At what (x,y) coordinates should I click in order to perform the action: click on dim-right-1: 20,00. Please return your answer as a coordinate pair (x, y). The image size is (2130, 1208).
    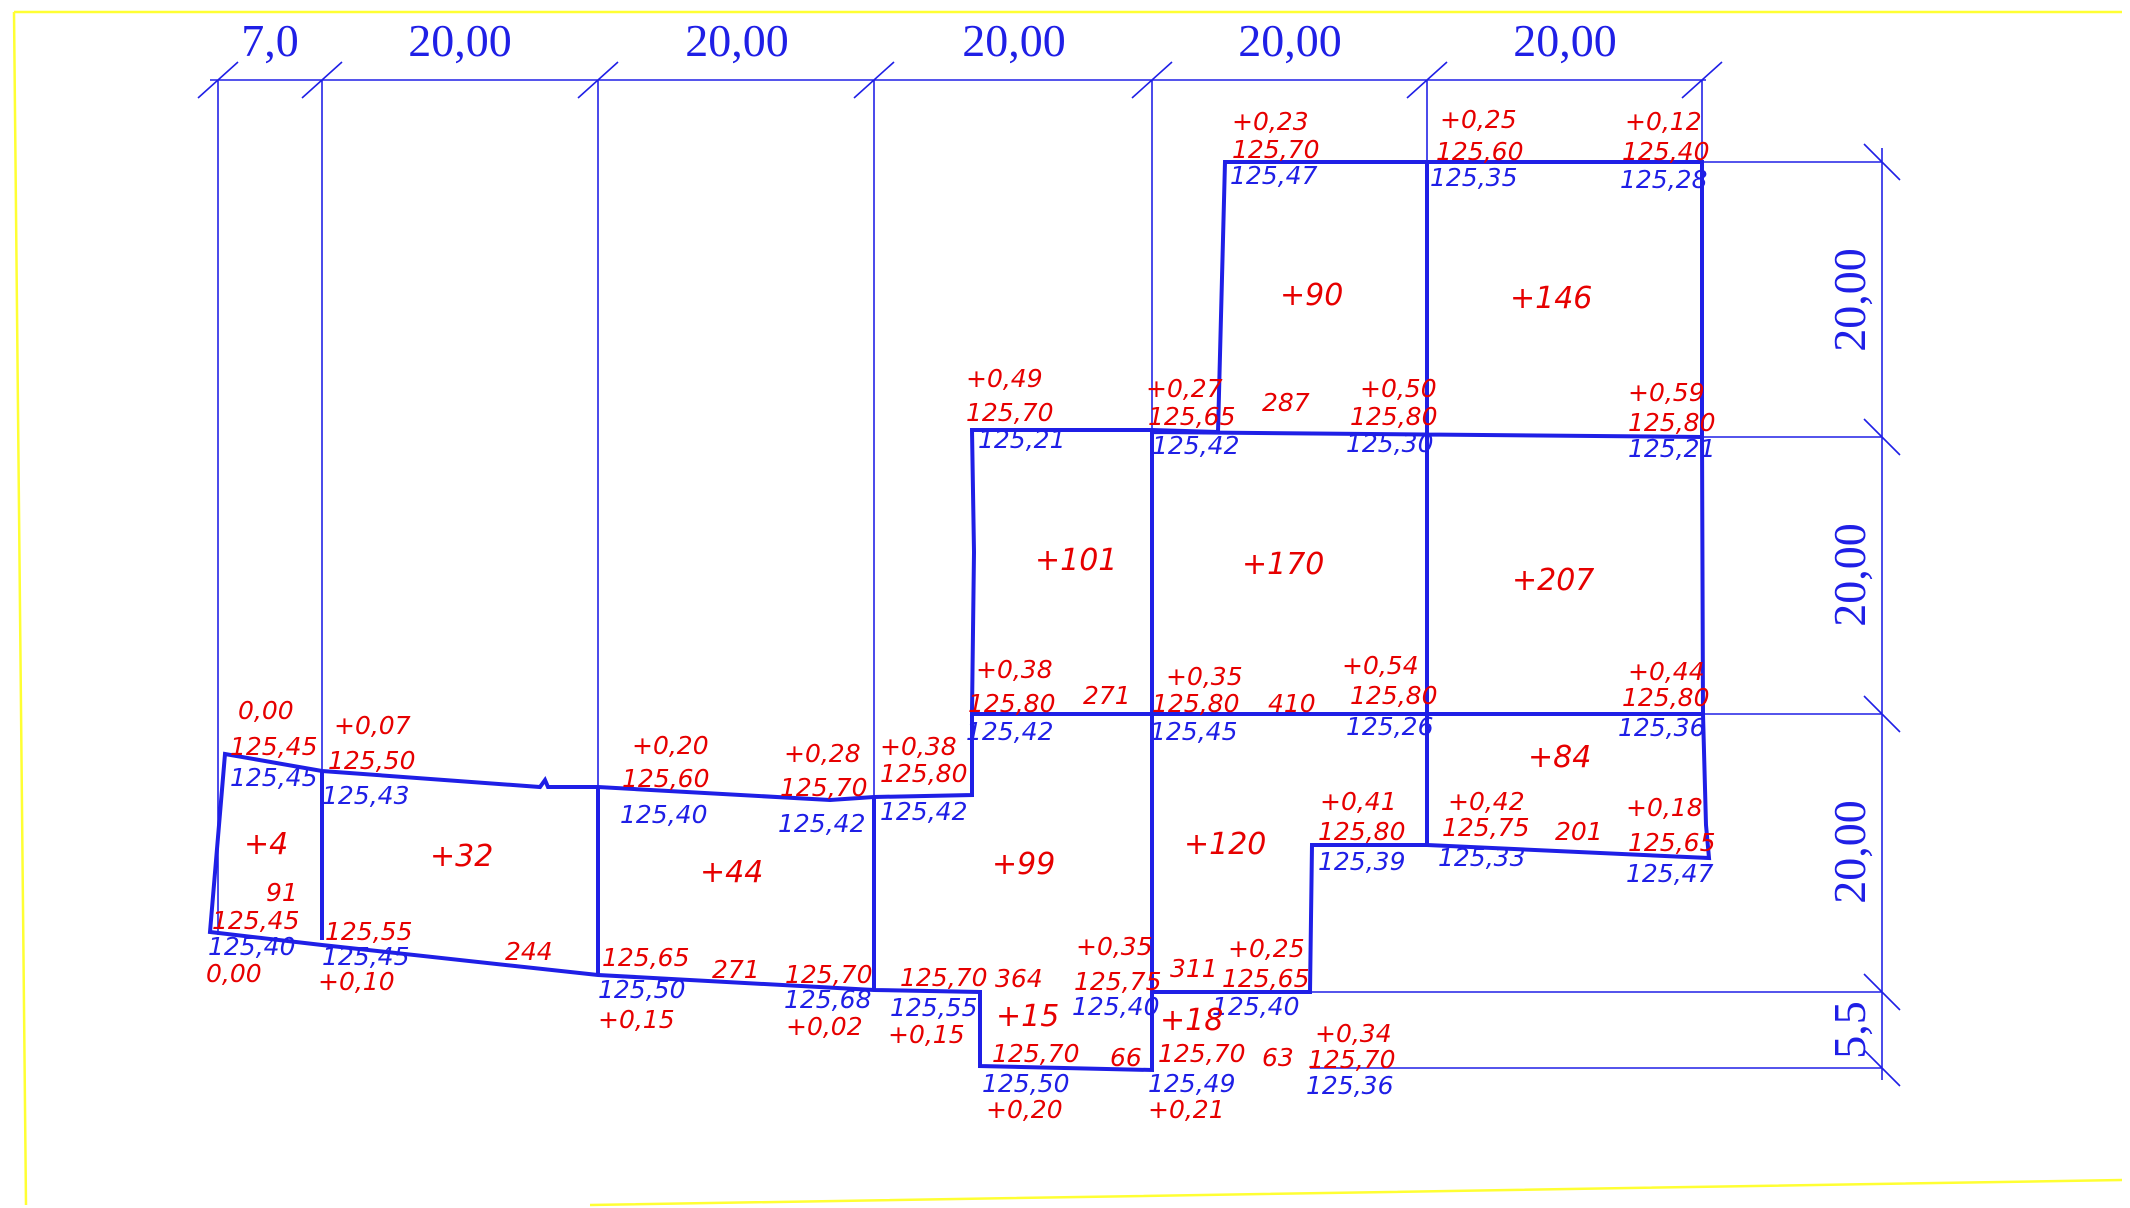
    Looking at the image, I should click on (1849, 300).